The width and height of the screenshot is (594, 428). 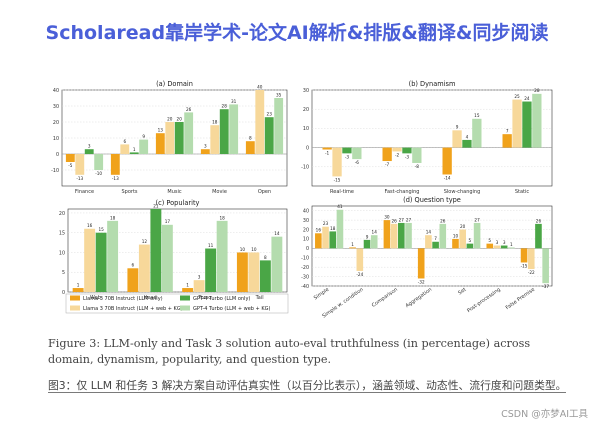 What do you see at coordinates (221, 299) in the screenshot?
I see `legend-label: GPT-4 Turbo (LLM only)` at bounding box center [221, 299].